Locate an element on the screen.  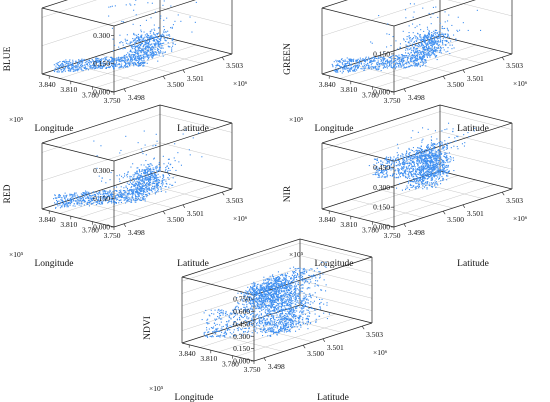
y-tick-mark is located at coordinates (125, 225).